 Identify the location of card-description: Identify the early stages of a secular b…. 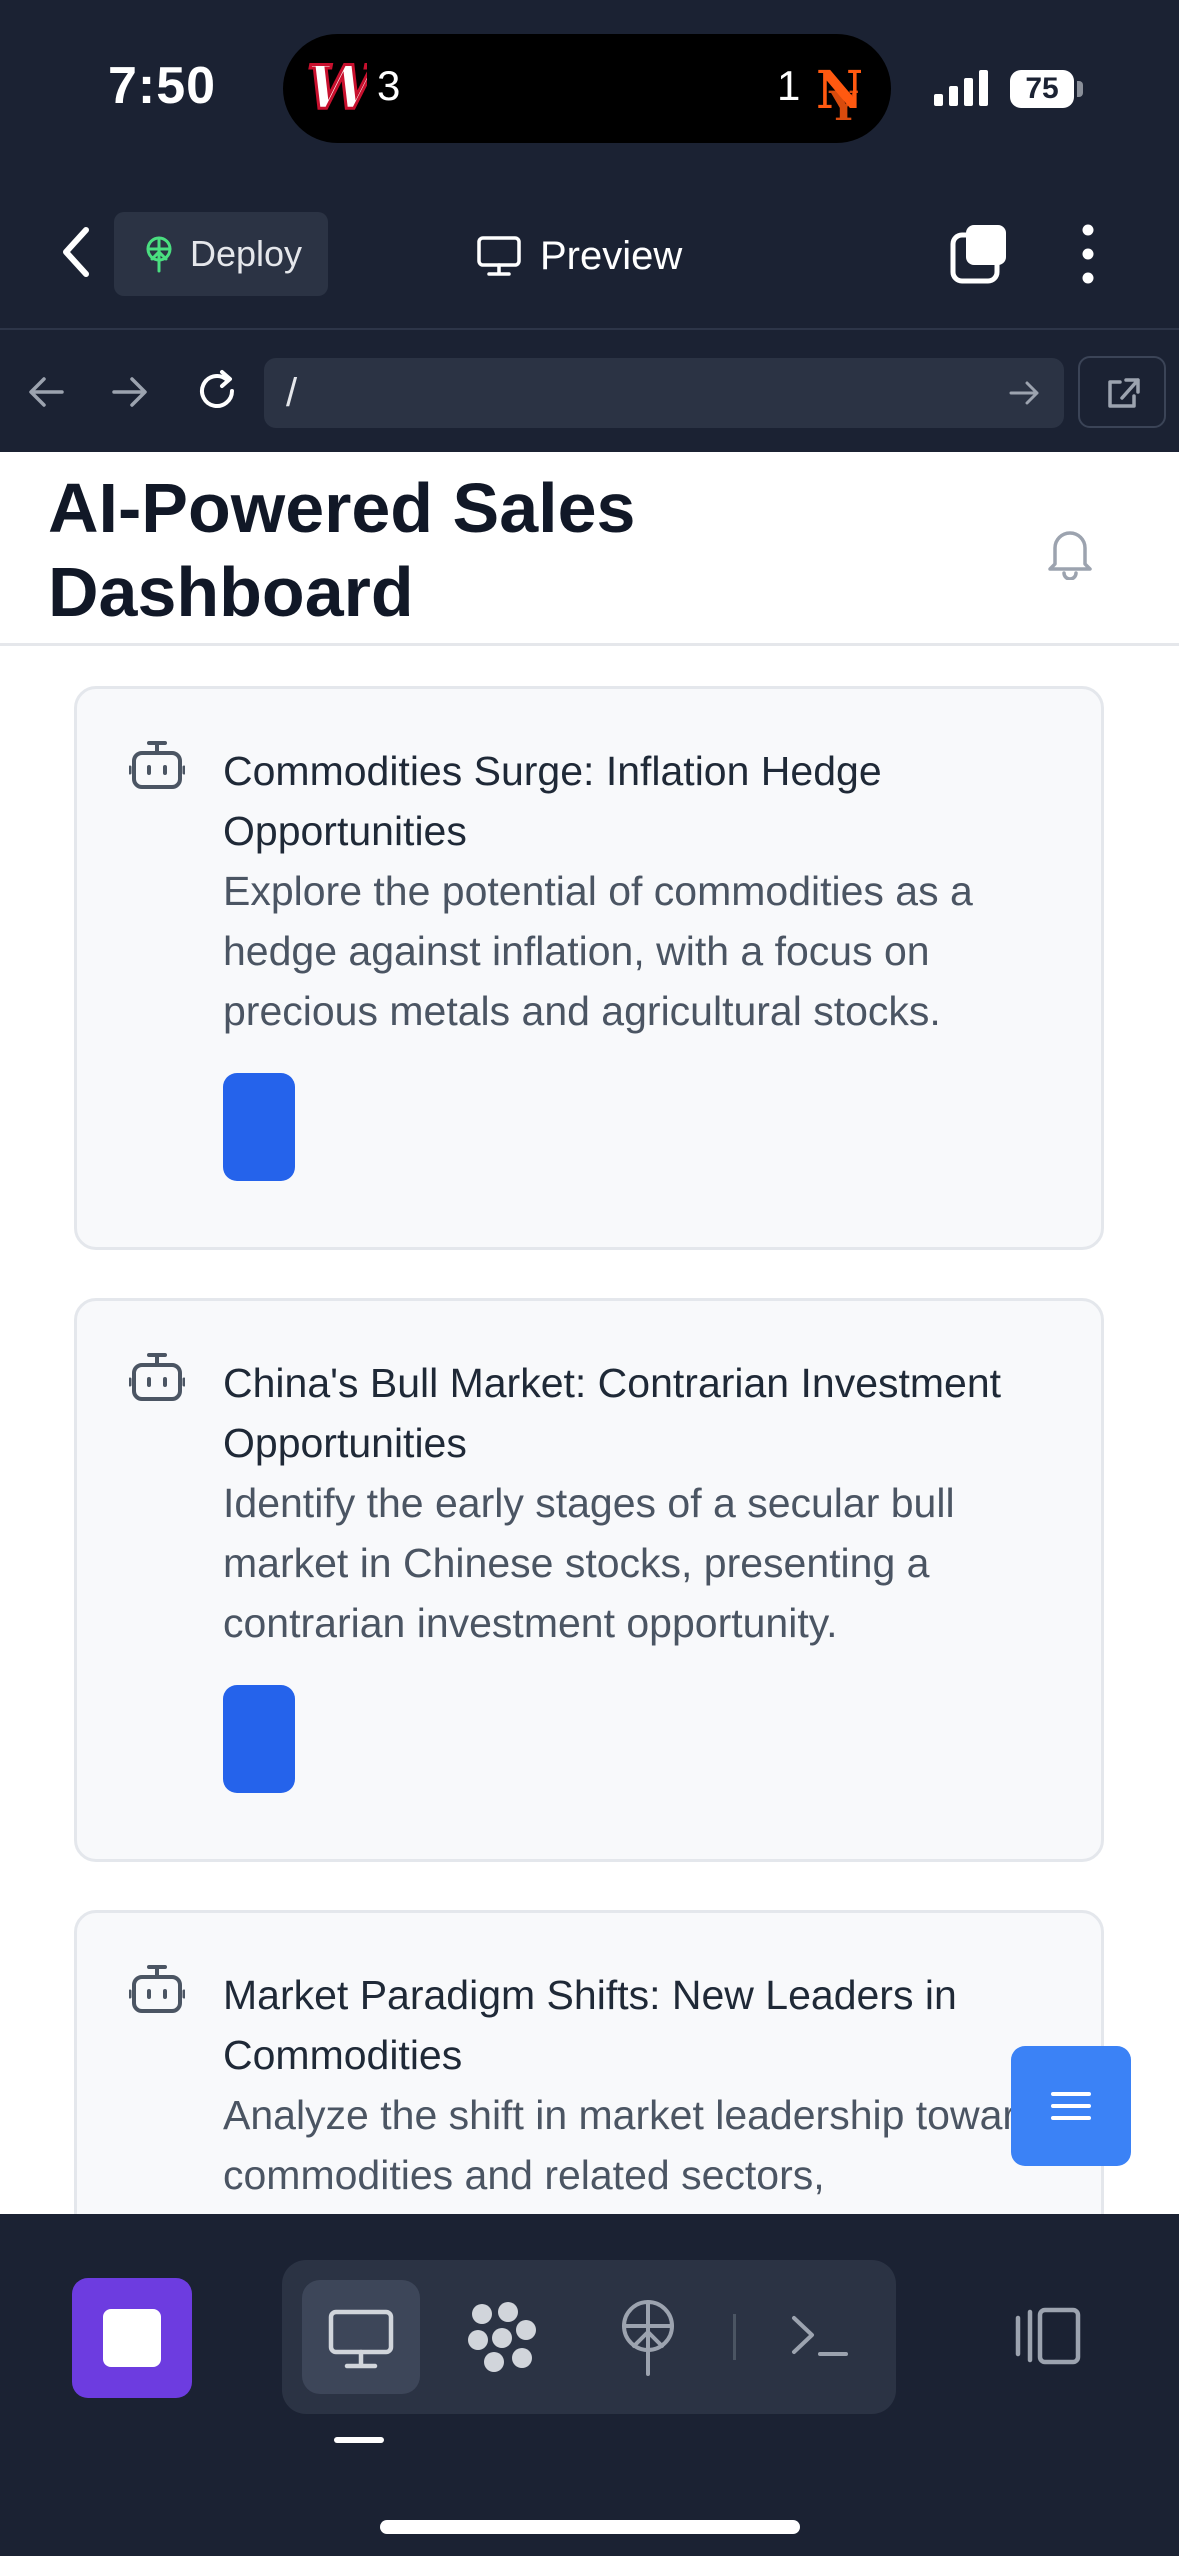
(589, 1563).